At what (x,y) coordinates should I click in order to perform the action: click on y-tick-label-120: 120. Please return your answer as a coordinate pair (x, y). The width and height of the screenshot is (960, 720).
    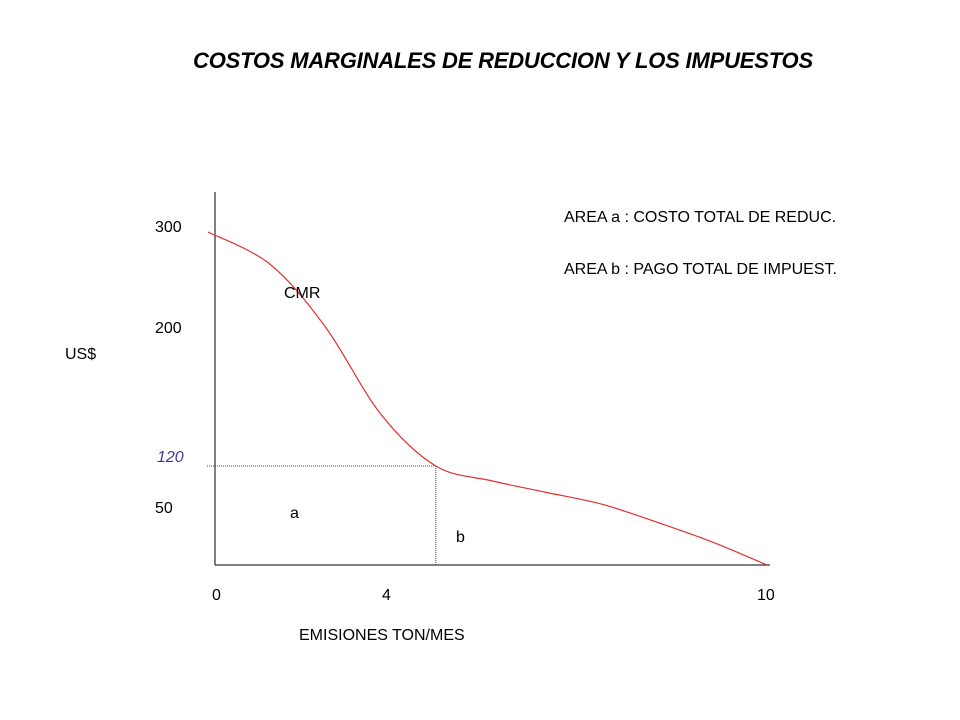
    Looking at the image, I should click on (170, 457).